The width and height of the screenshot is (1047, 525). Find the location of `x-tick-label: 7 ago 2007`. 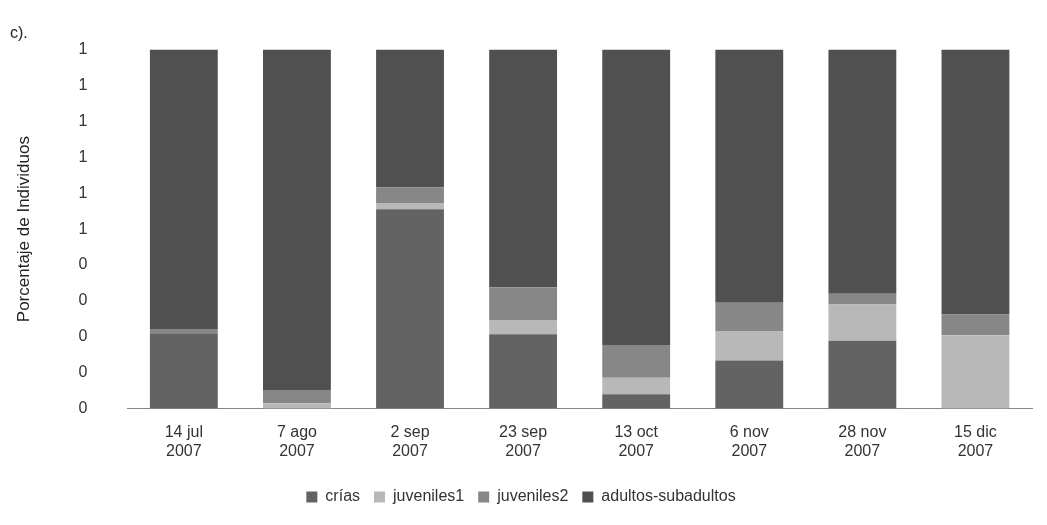

x-tick-label: 7 ago 2007 is located at coordinates (297, 440).